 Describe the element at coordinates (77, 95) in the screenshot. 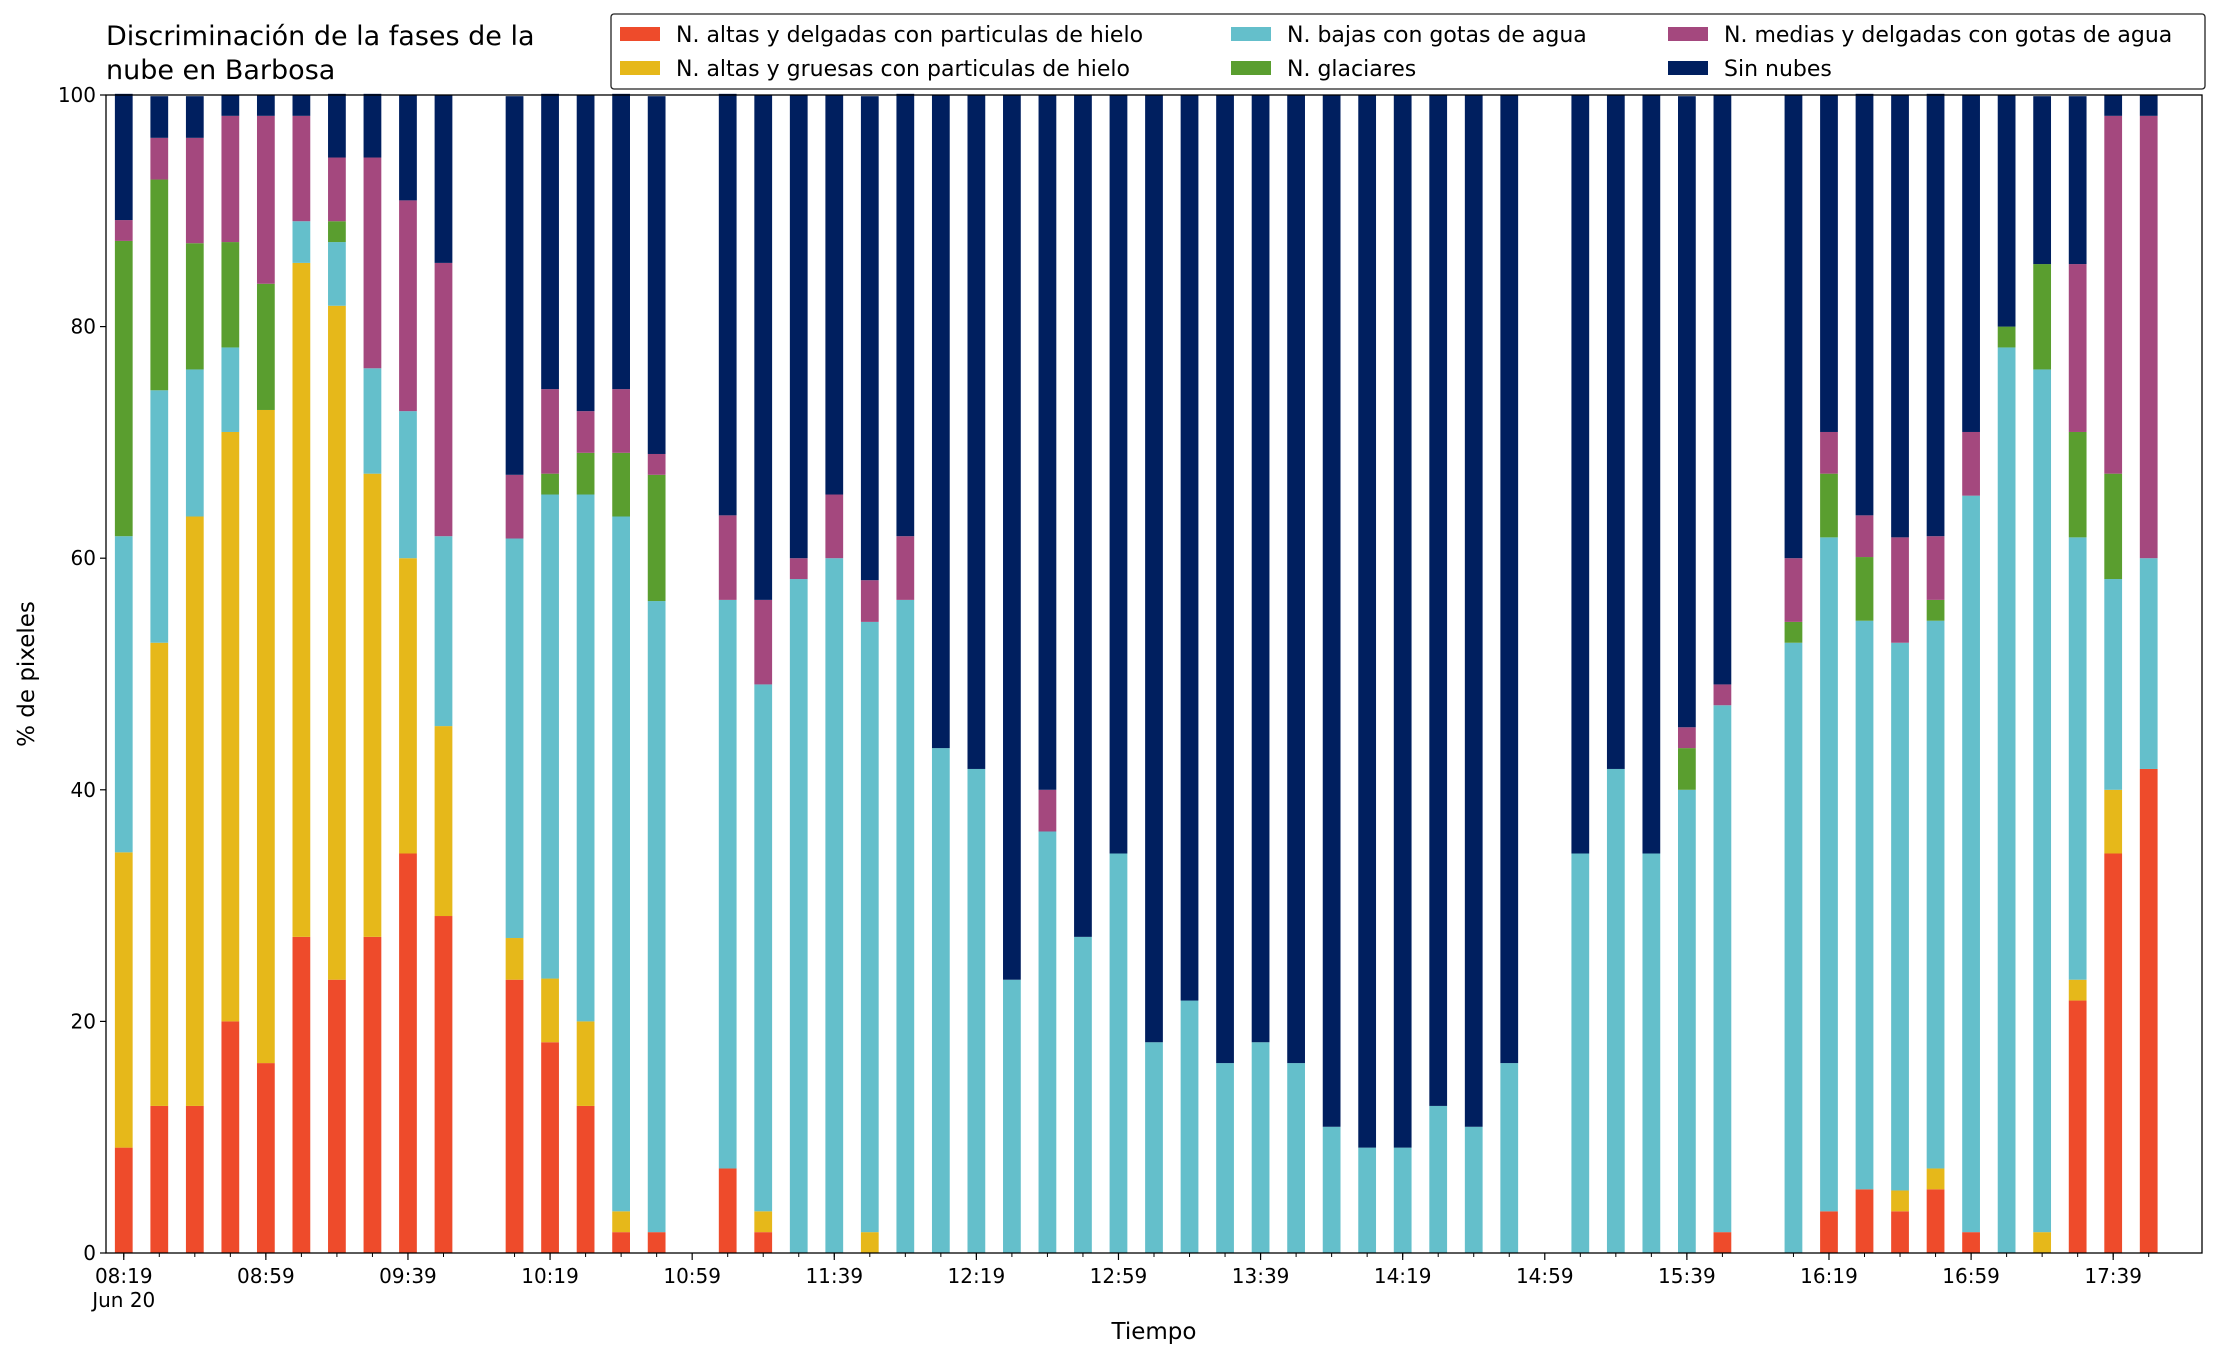

I see `y-tick-label: 100` at that location.